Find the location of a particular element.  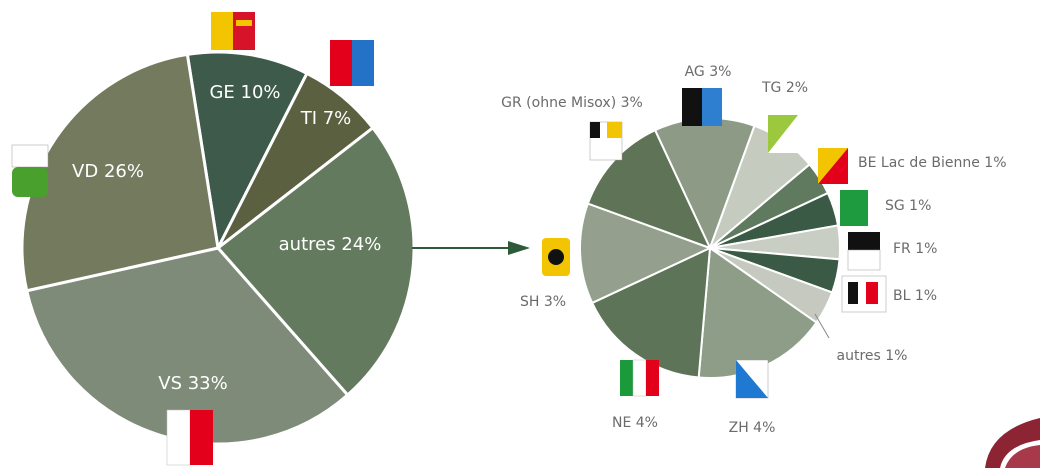

flag-gr is located at coordinates (606, 141).